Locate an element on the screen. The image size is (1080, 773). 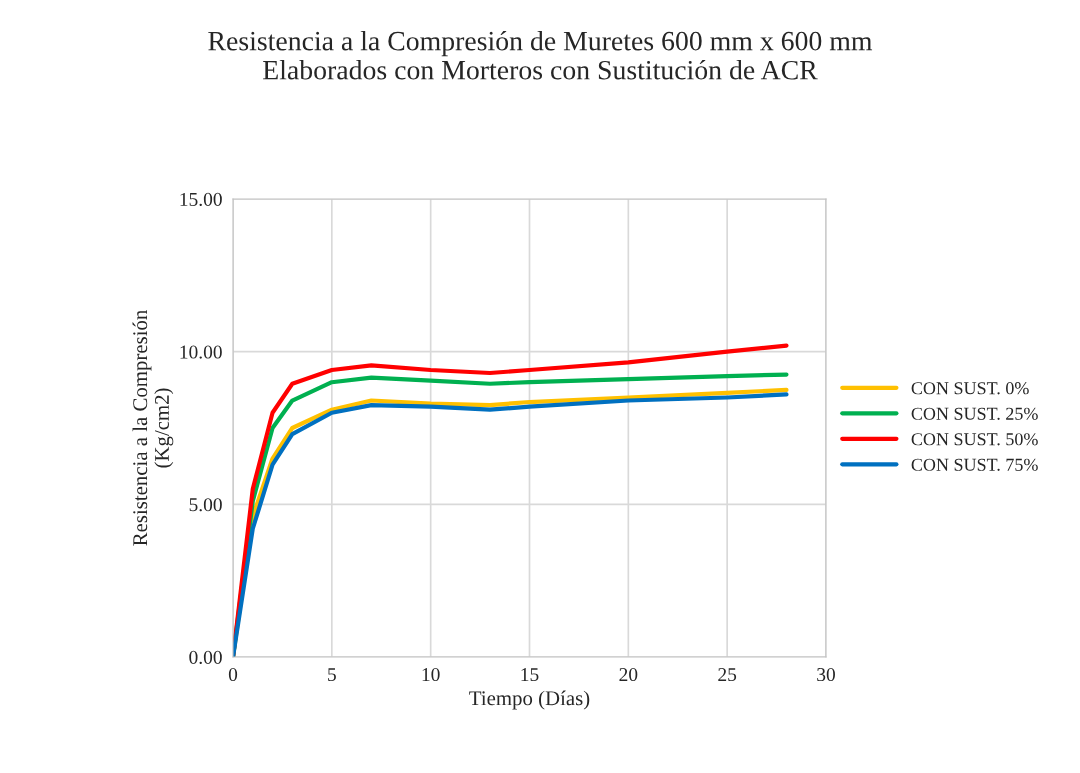
y-tick-label: 15.00 is located at coordinates (201, 199).